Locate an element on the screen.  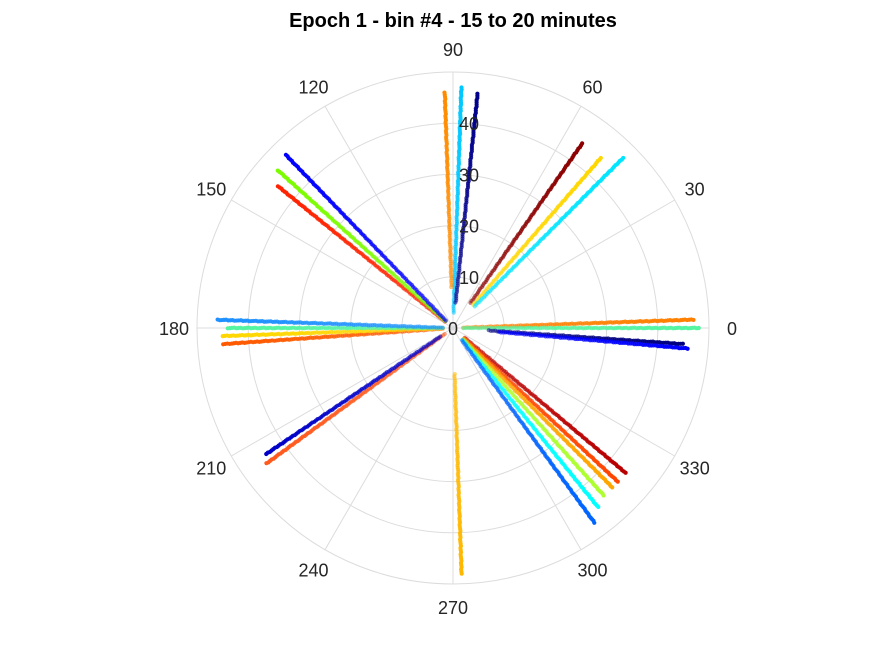
theta-tick-label: 150 is located at coordinates (211, 190).